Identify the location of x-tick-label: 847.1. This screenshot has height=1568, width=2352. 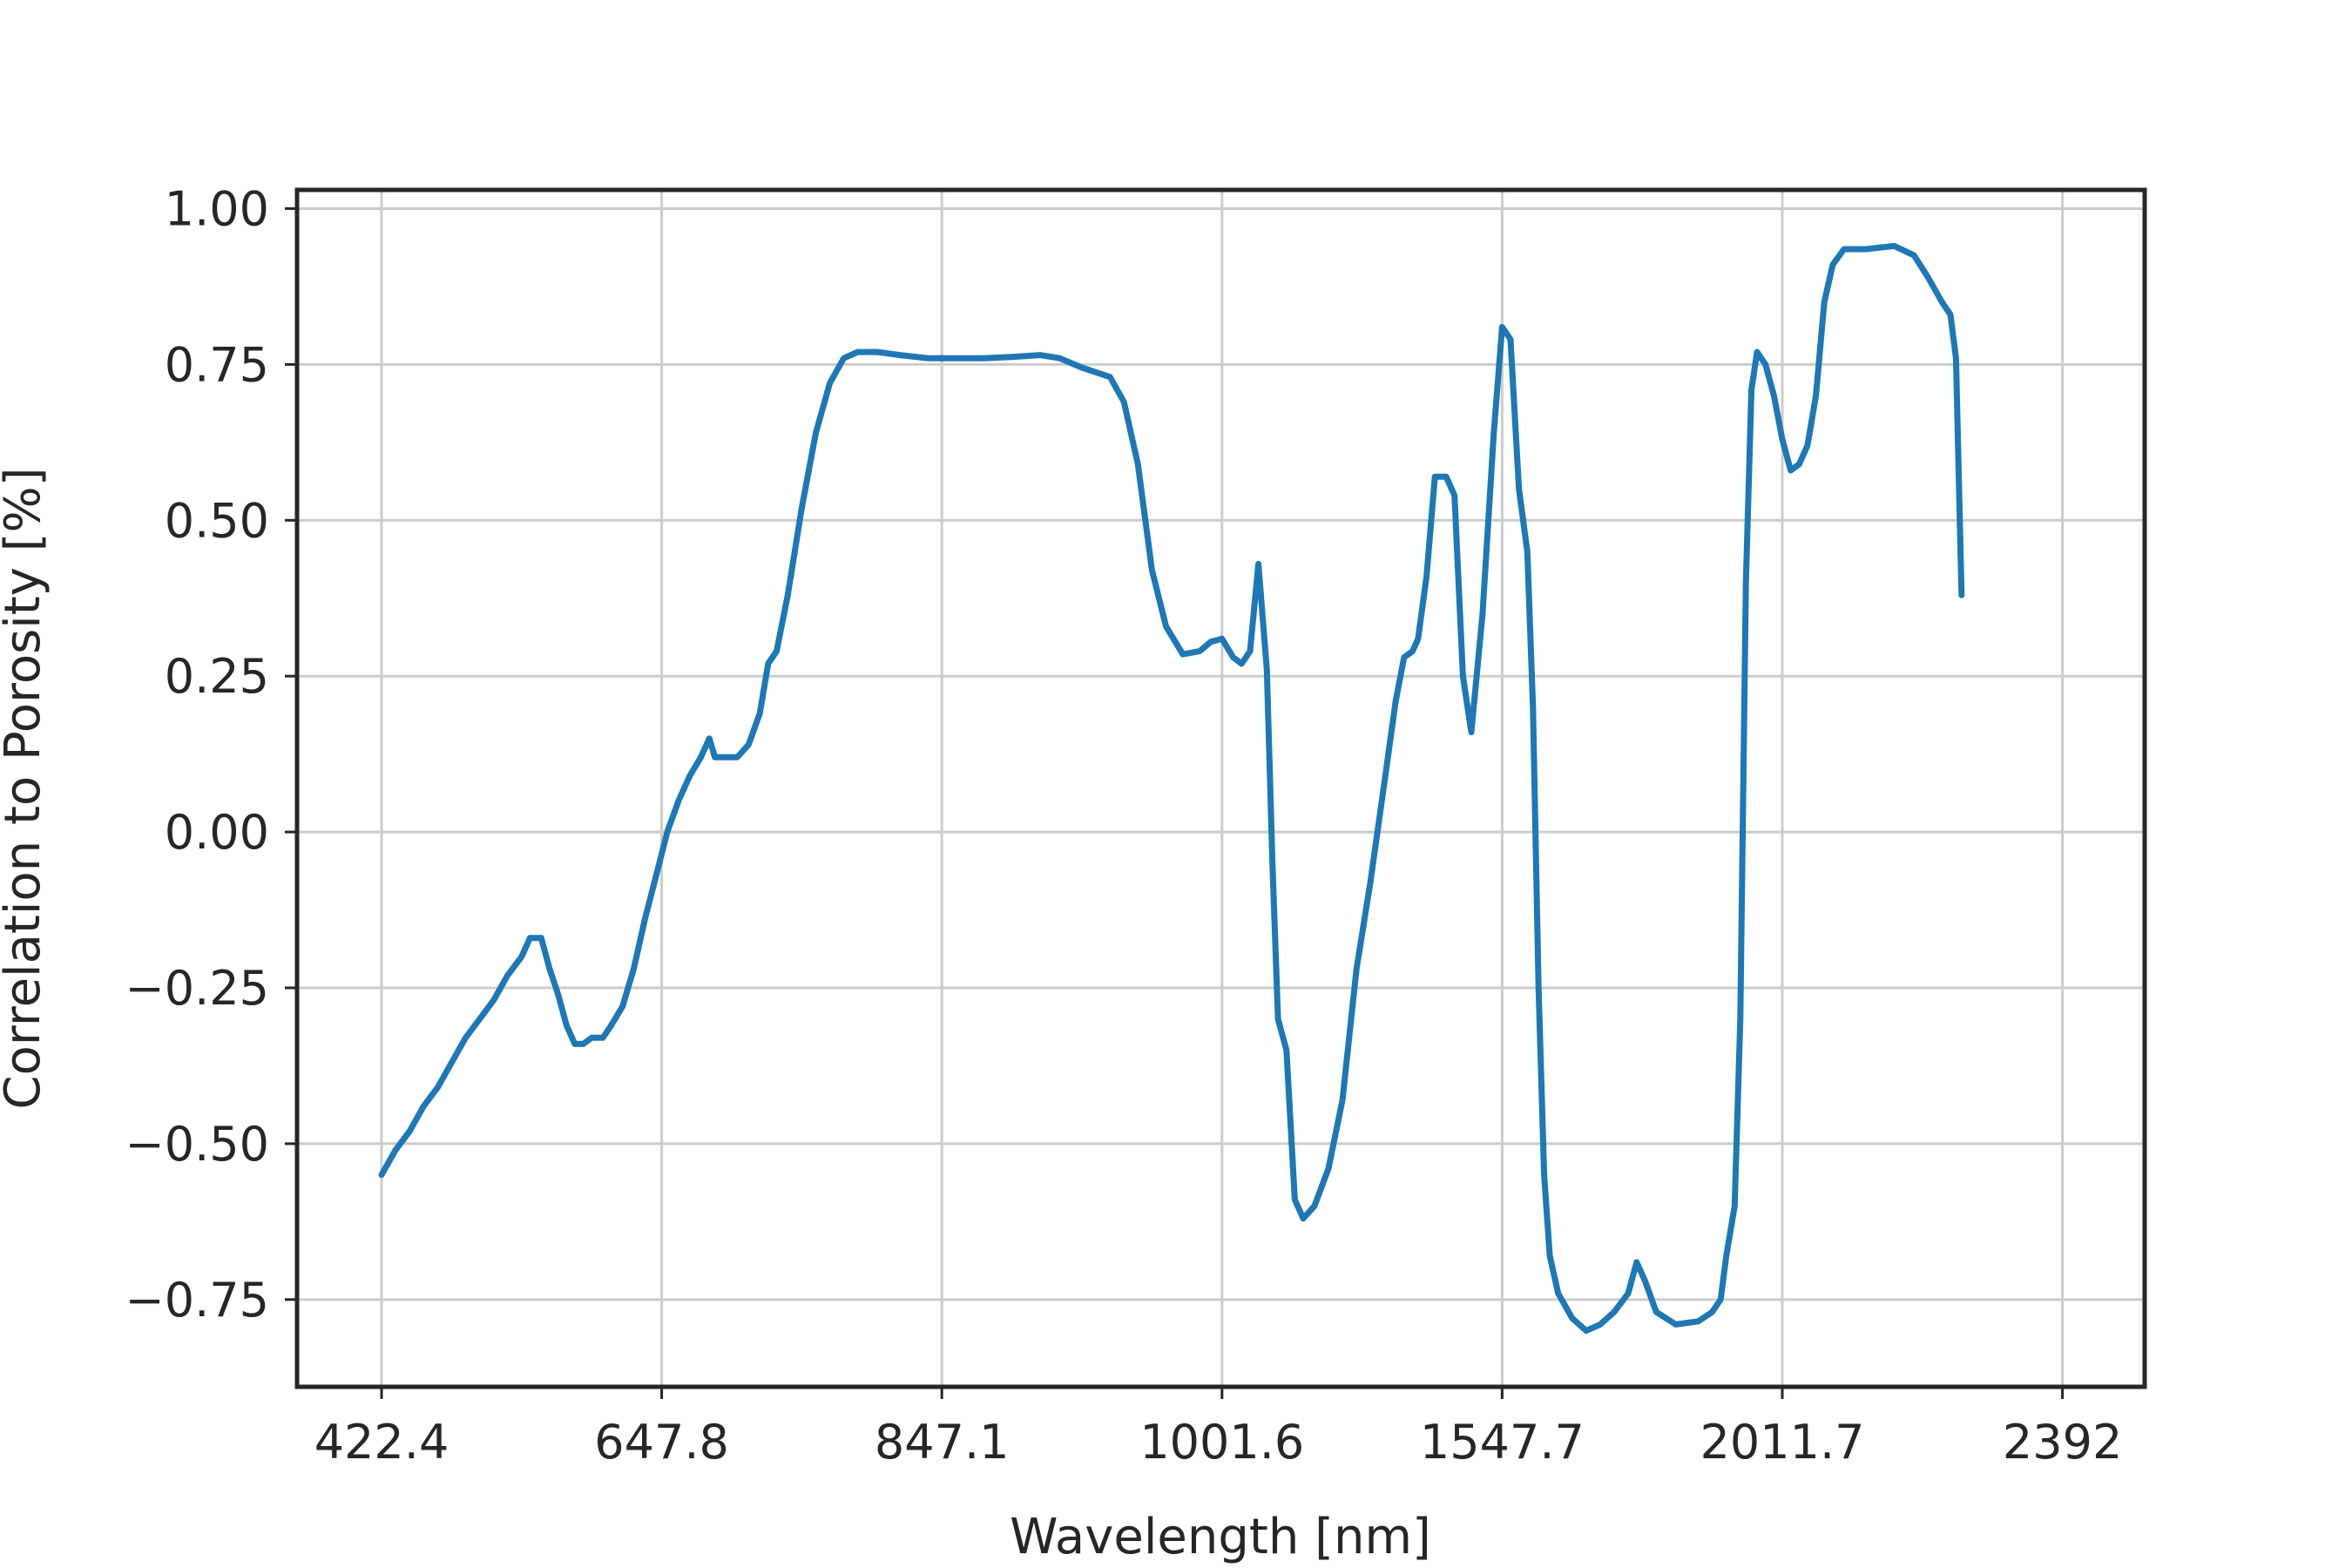
(943, 1442).